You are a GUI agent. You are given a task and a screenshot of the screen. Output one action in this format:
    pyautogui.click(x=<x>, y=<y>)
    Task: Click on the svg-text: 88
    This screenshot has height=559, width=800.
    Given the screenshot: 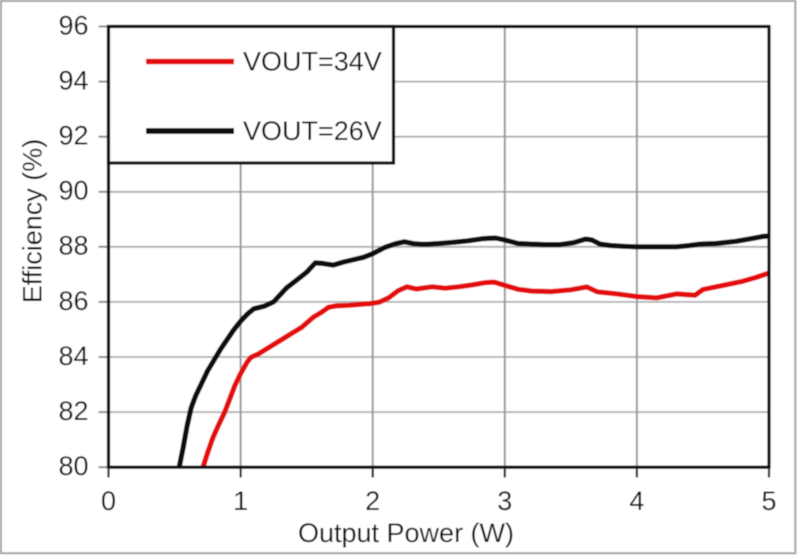 What is the action you would take?
    pyautogui.click(x=73, y=246)
    